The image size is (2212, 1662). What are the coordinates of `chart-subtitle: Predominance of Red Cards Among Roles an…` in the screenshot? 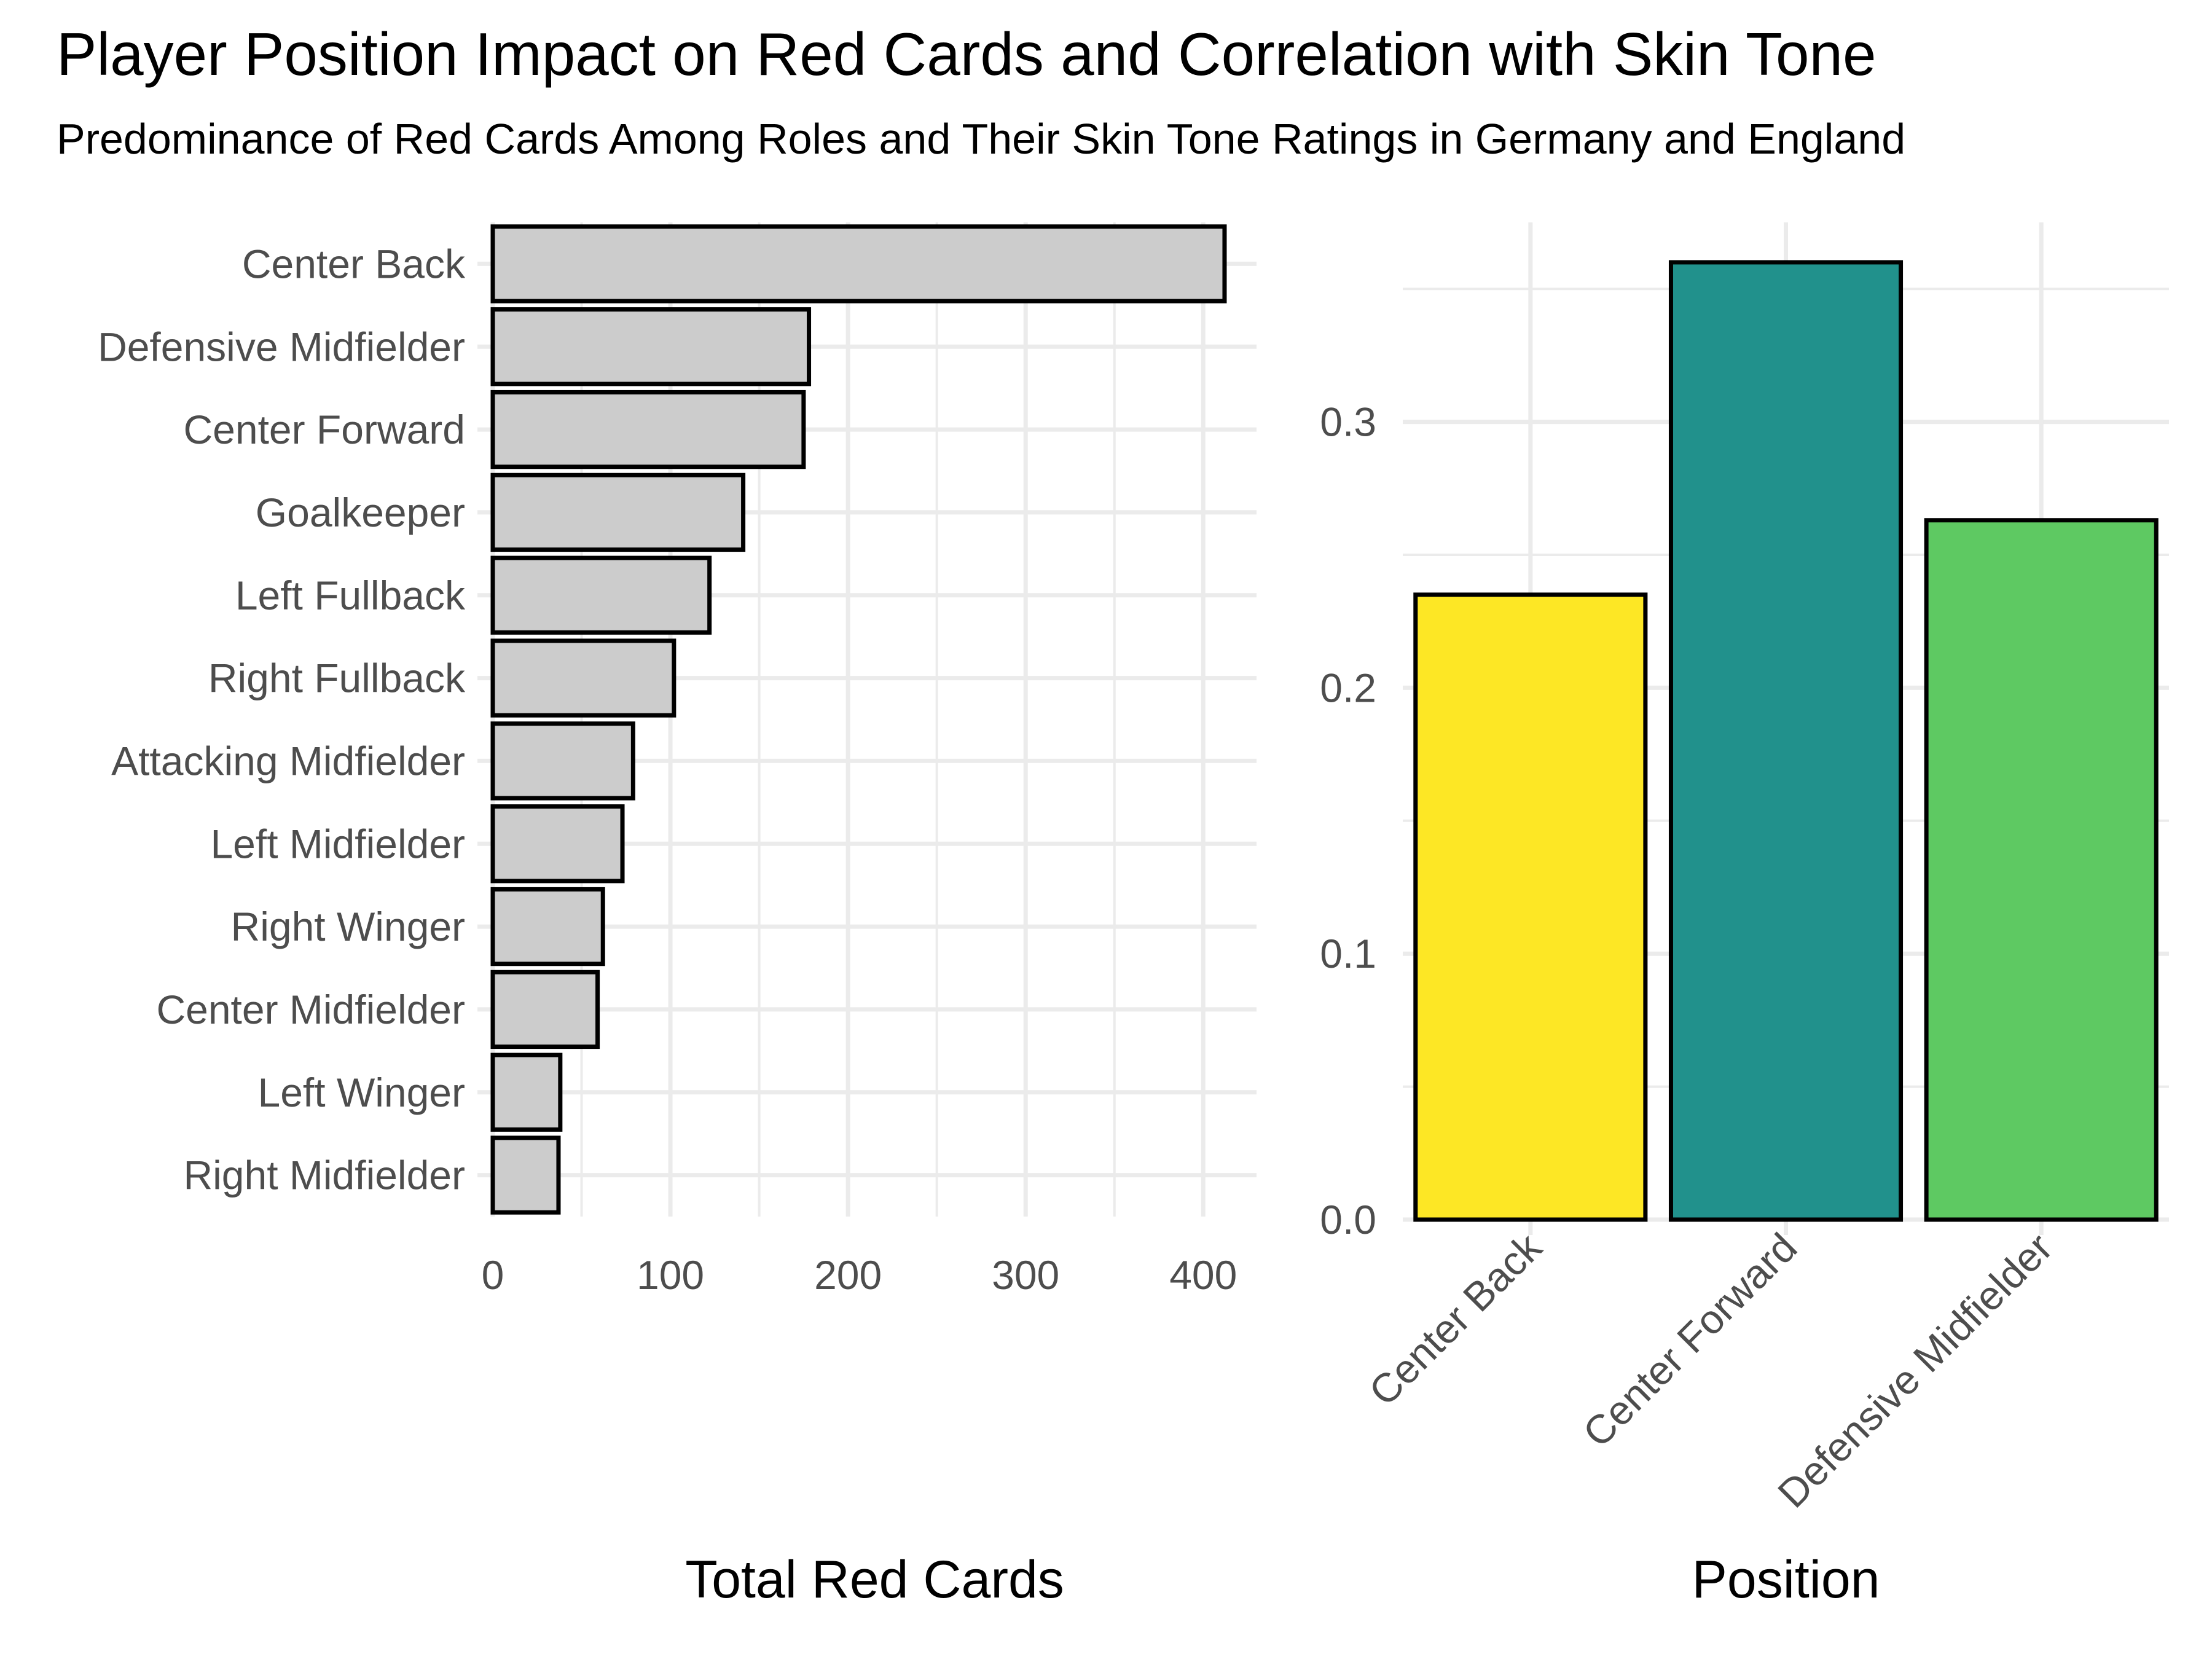 It's located at (981, 139).